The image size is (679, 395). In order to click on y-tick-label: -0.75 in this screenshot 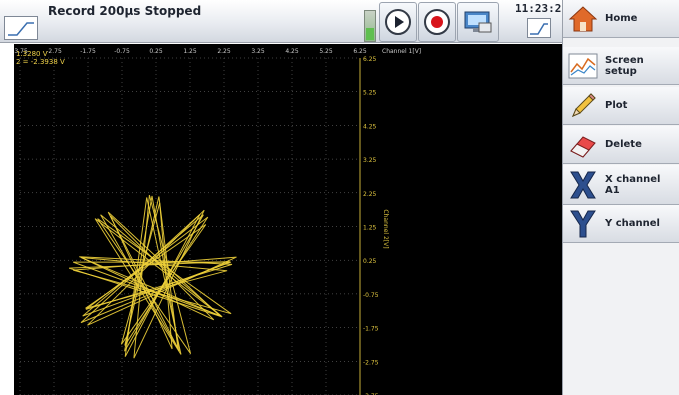, I will do `click(371, 295)`.